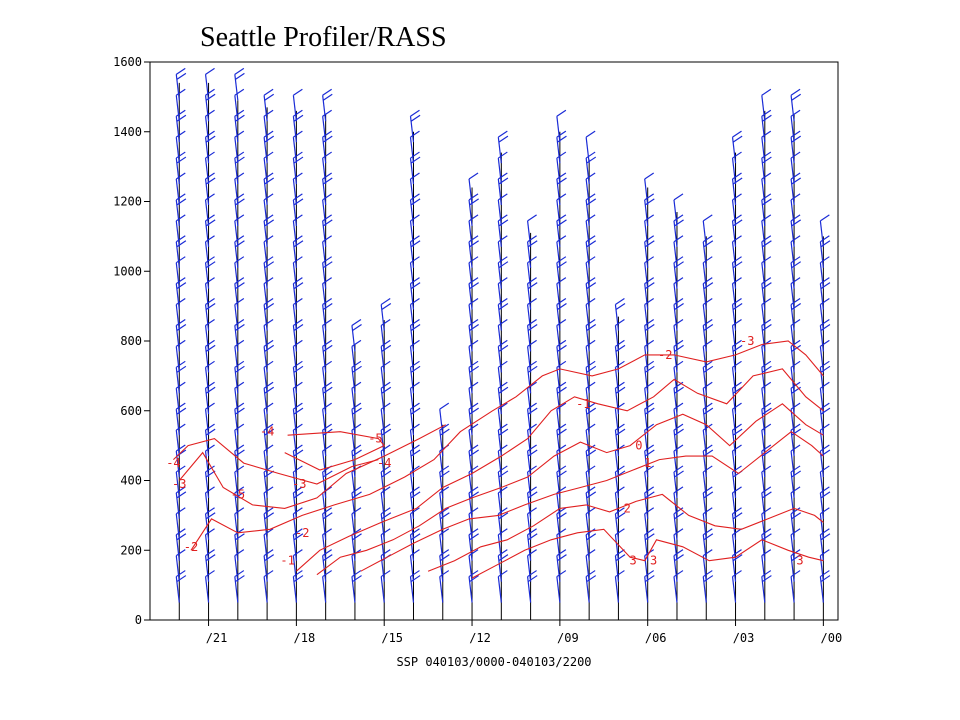 Image resolution: width=960 pixels, height=720 pixels. Describe the element at coordinates (138, 620) in the screenshot. I see `y-tick-label: 0` at that location.